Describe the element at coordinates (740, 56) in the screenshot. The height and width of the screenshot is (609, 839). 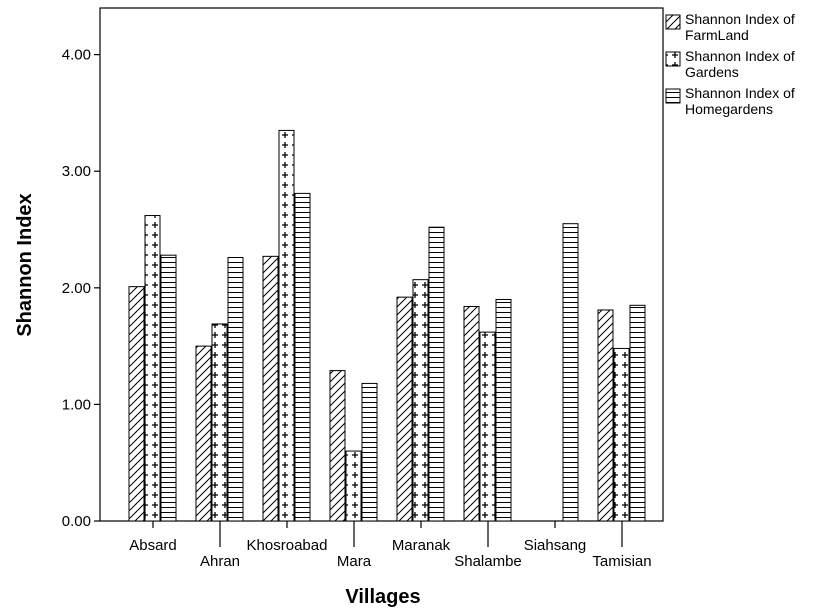
I see `legend-label-gardens: Shannon Index of` at that location.